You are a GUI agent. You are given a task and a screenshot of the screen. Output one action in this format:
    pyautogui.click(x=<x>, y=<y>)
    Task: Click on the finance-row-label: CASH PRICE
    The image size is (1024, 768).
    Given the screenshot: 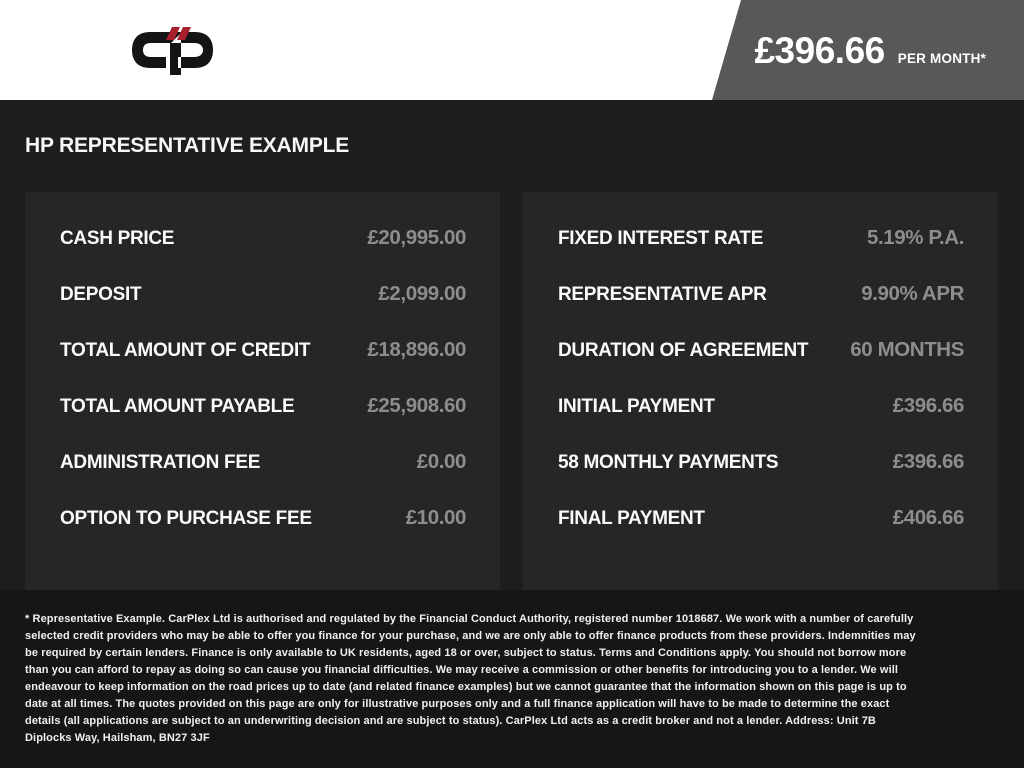 What is the action you would take?
    pyautogui.click(x=117, y=238)
    